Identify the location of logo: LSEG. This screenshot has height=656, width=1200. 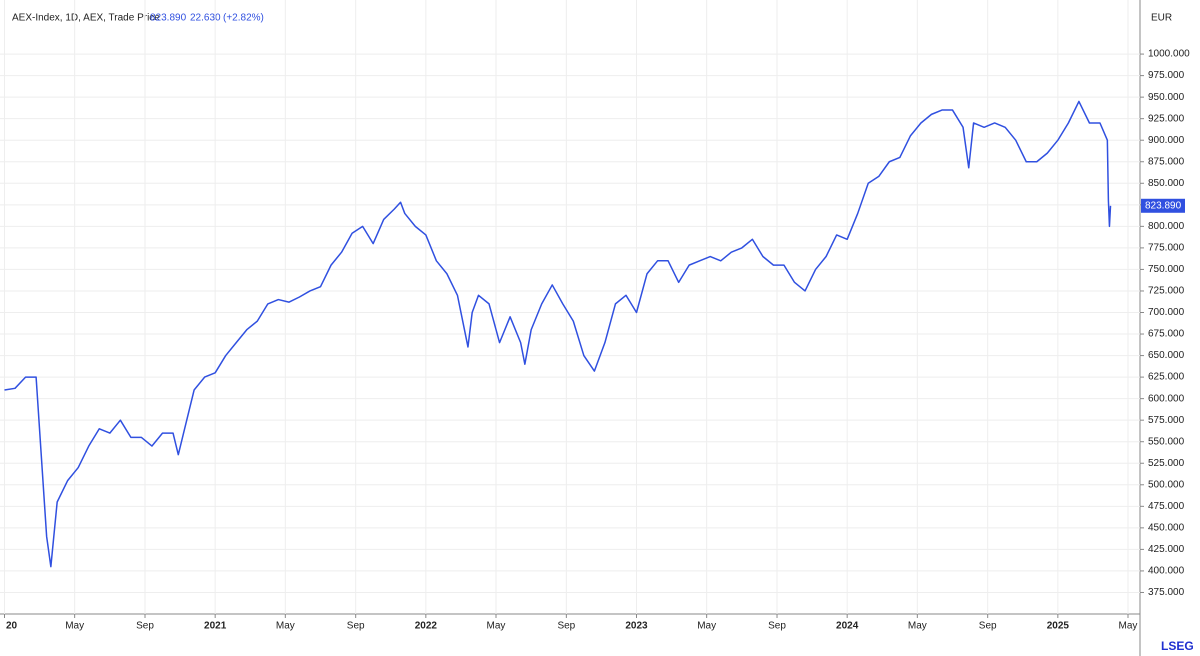
(1177, 646).